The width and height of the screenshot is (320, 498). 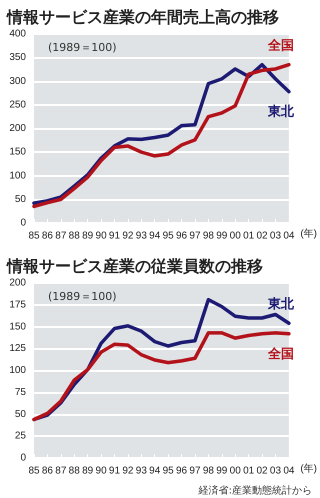 What do you see at coordinates (17, 104) in the screenshot?
I see `y-tick-label: 250` at bounding box center [17, 104].